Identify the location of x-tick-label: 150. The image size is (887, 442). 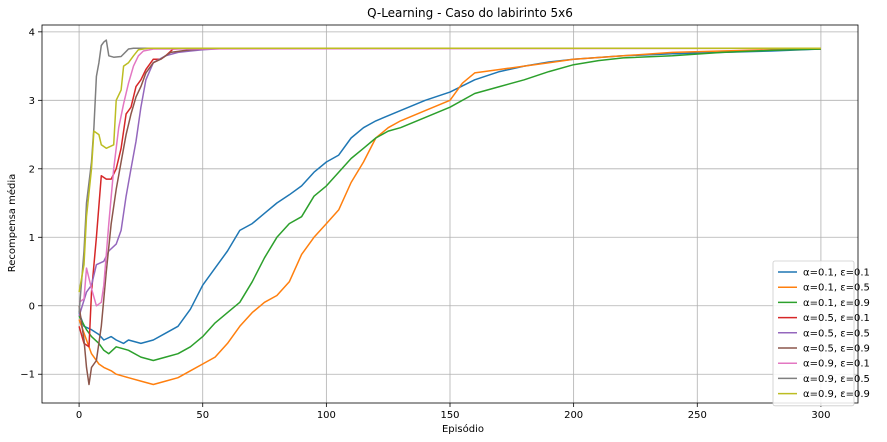
(449, 415).